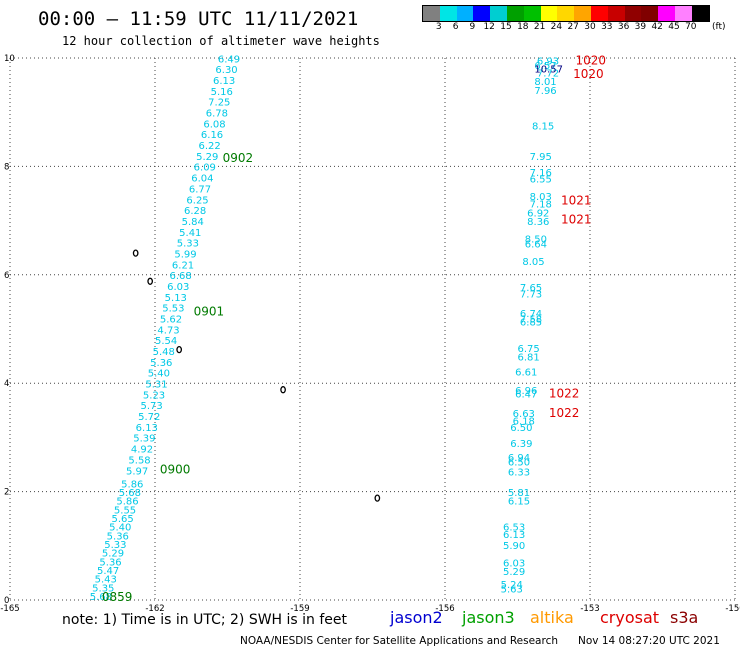 This screenshot has height=650, width=740. What do you see at coordinates (226, 70) in the screenshot?
I see `swh-value-west: 6.30` at bounding box center [226, 70].